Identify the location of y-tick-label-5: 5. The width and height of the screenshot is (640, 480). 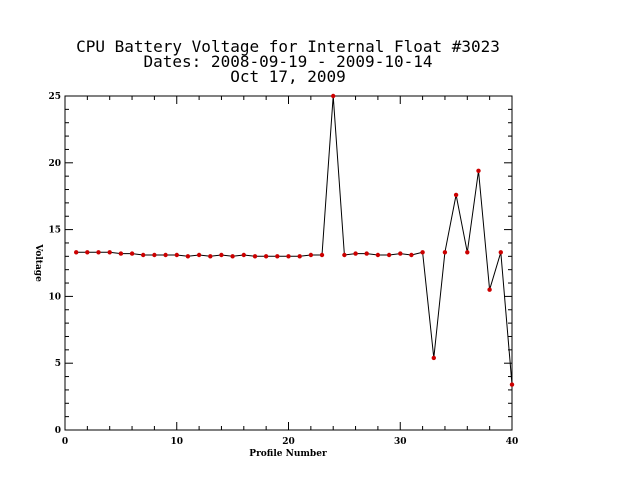
(58, 364).